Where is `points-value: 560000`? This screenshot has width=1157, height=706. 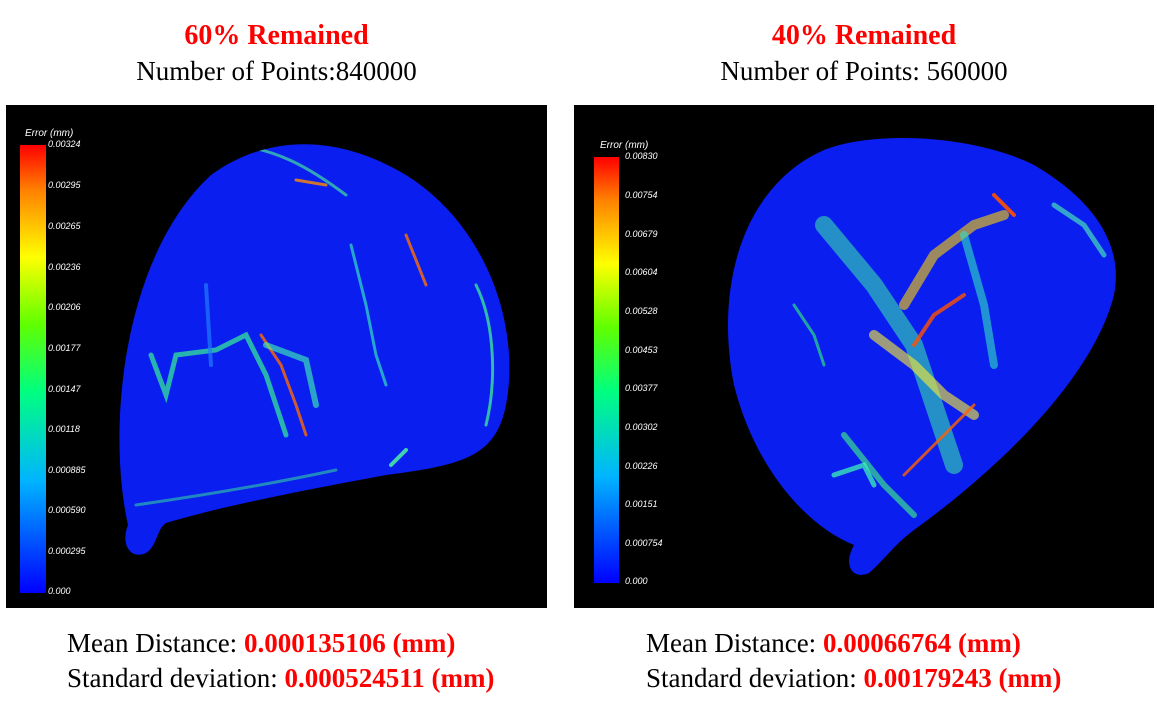
points-value: 560000 is located at coordinates (967, 71).